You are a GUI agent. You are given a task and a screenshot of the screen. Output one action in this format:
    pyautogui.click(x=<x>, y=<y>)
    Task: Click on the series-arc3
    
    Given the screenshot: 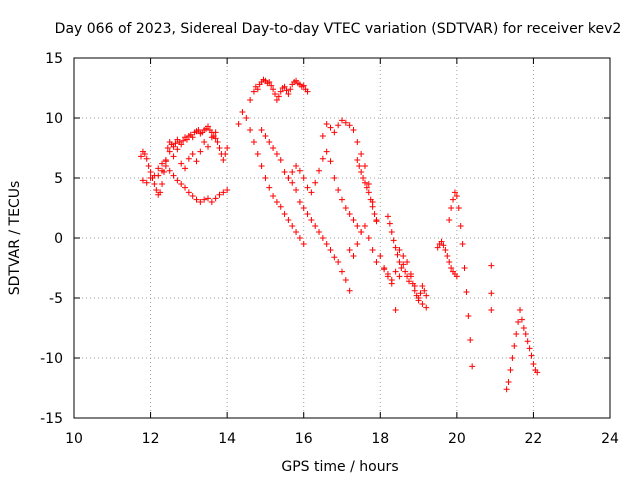 What is the action you would take?
    pyautogui.click(x=187, y=154)
    